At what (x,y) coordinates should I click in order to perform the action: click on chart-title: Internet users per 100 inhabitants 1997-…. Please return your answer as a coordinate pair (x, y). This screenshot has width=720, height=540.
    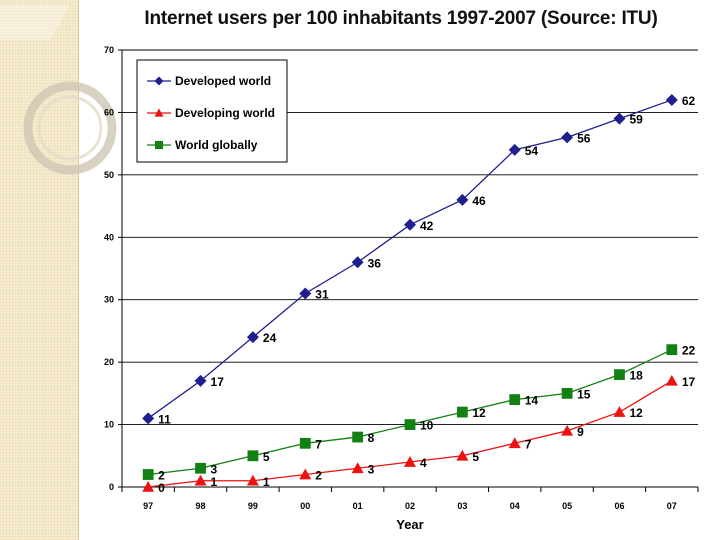
    Looking at the image, I should click on (401, 18).